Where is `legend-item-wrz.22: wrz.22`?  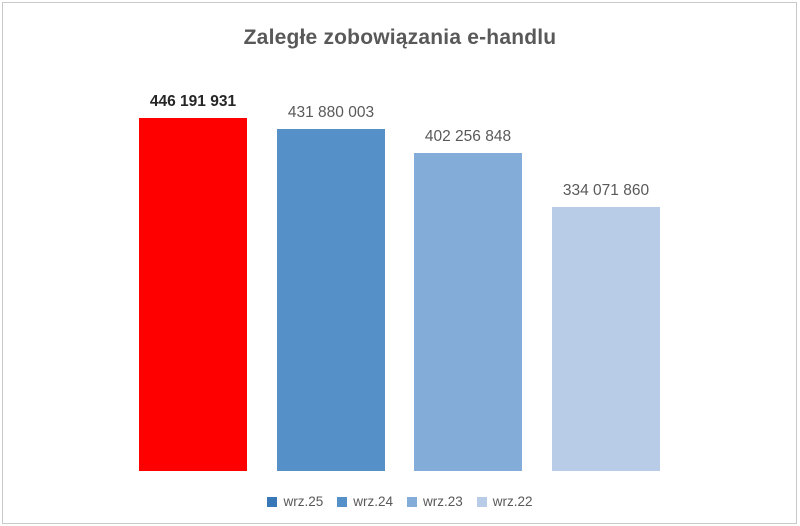 legend-item-wrz.22: wrz.22 is located at coordinates (504, 502).